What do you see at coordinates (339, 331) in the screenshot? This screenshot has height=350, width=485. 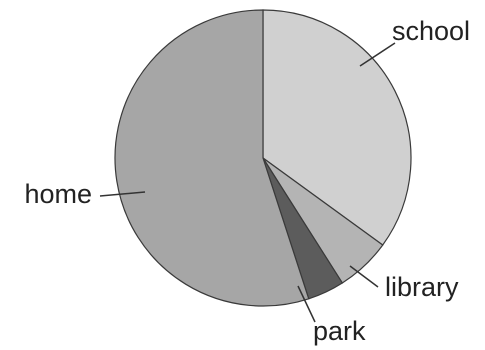 I see `slice-label-park: park` at bounding box center [339, 331].